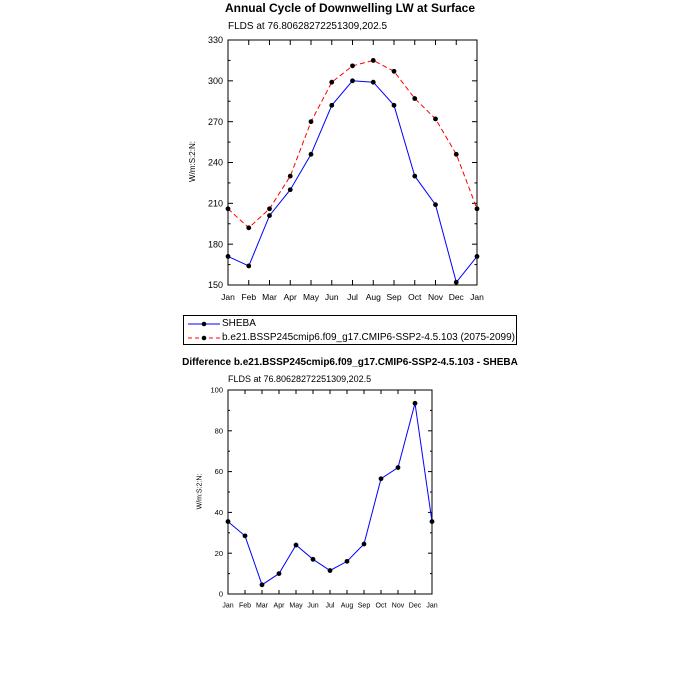 The height and width of the screenshot is (700, 700). I want to click on chart2-xtick-label: Apr, so click(280, 606).